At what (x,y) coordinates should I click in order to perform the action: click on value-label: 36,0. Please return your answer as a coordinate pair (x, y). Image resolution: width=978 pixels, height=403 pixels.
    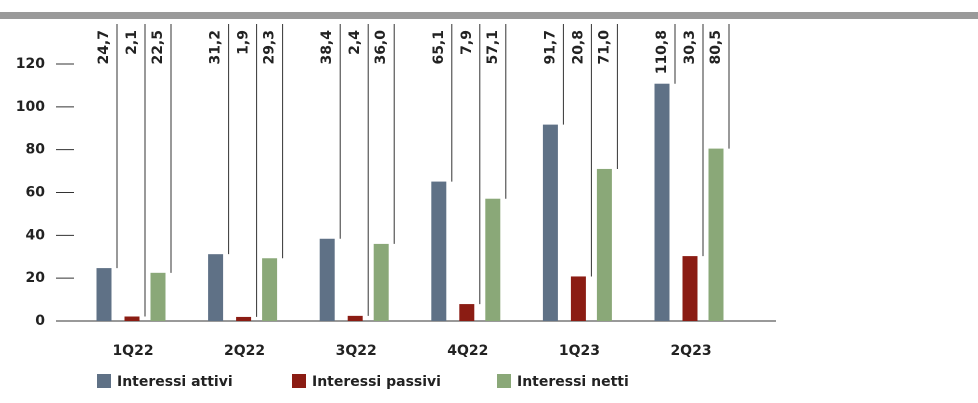
    Looking at the image, I should click on (381, 47).